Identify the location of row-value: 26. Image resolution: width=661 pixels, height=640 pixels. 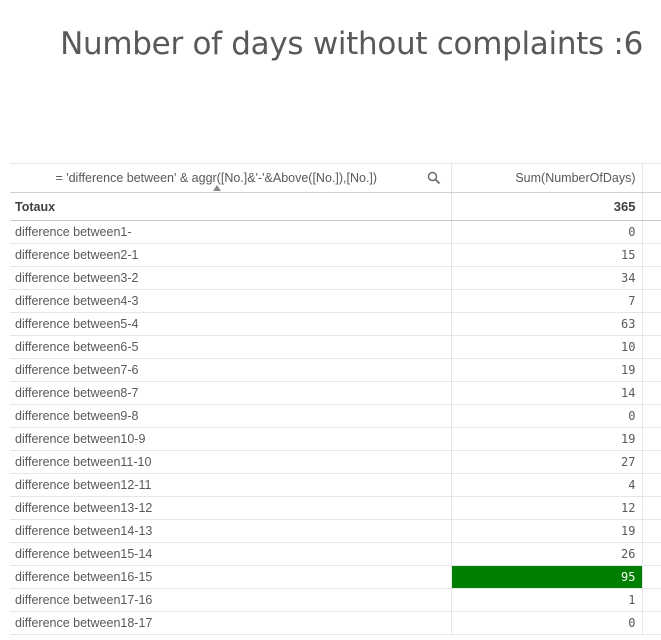
(547, 554).